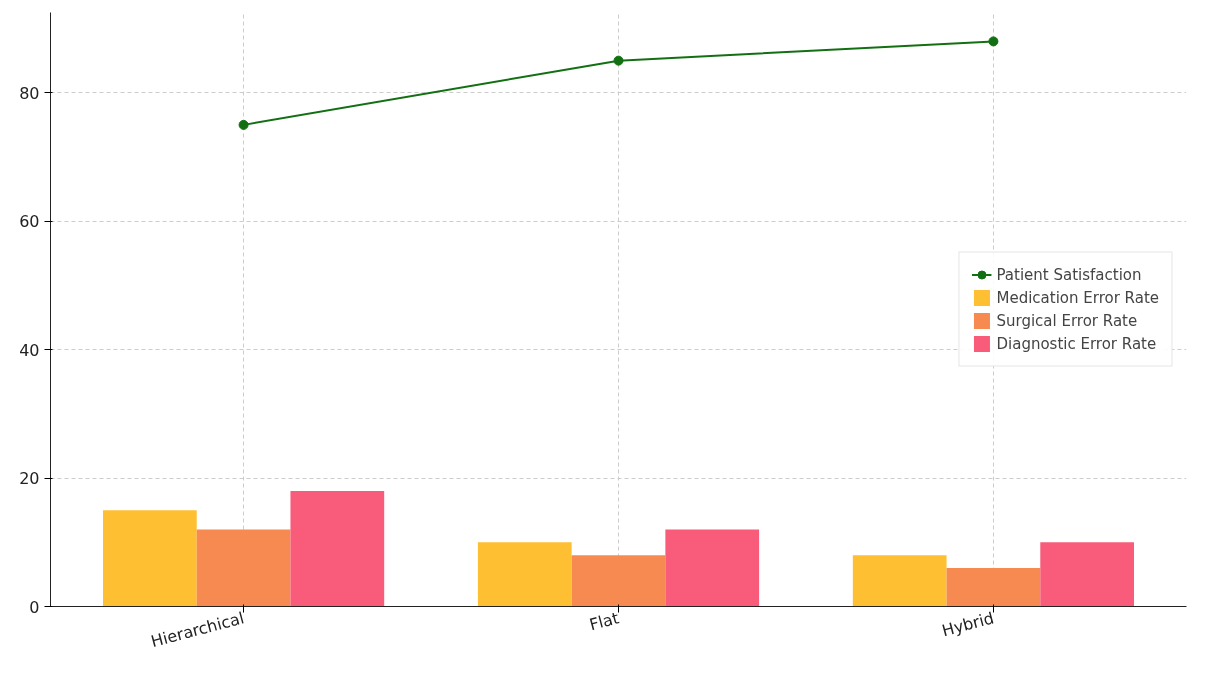 This screenshot has width=1212, height=684. I want to click on x-tick-label: Hybrid, so click(967, 624).